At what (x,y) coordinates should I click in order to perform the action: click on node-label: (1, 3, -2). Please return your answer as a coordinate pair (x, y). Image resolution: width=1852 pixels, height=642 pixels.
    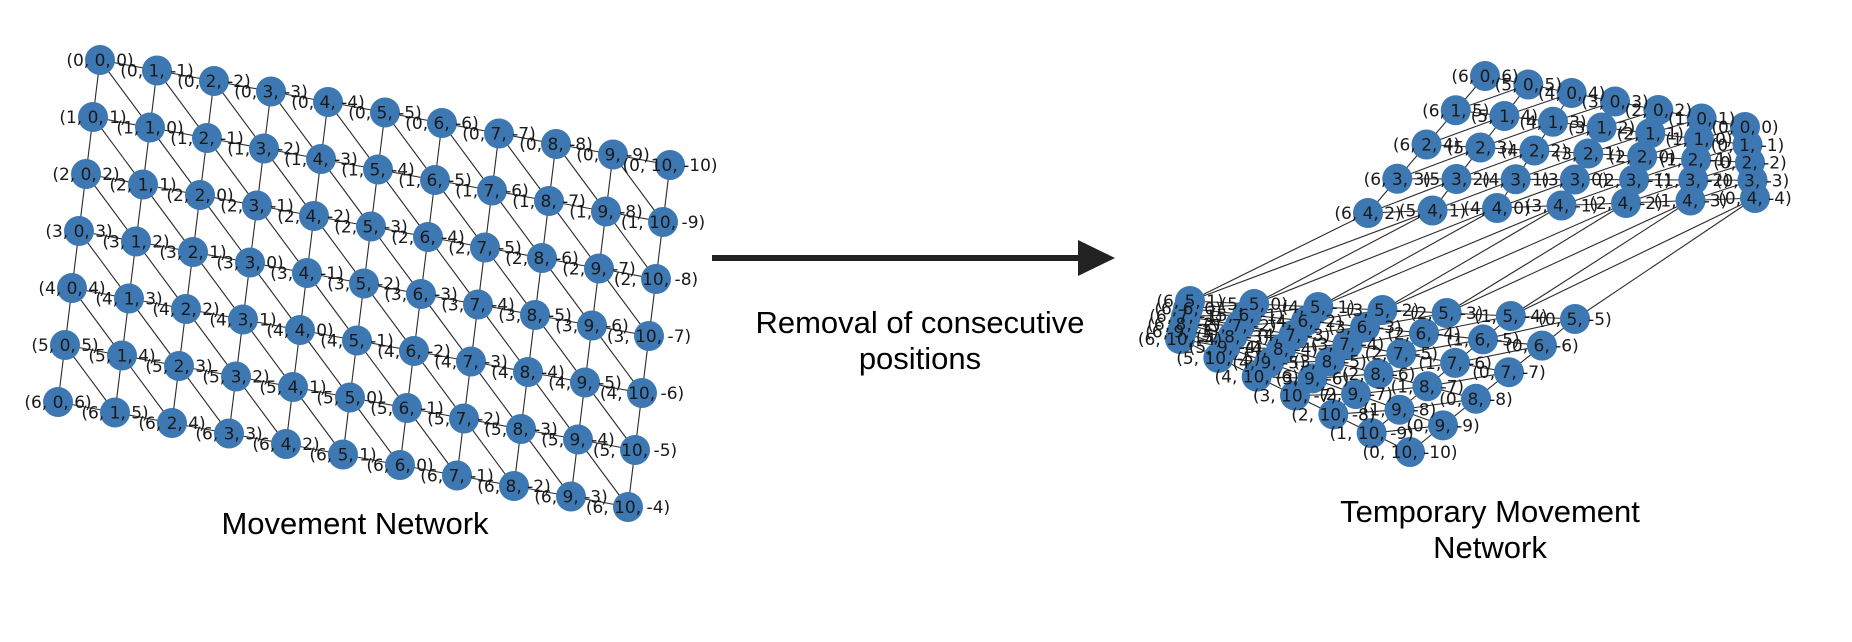
    Looking at the image, I should click on (1693, 181).